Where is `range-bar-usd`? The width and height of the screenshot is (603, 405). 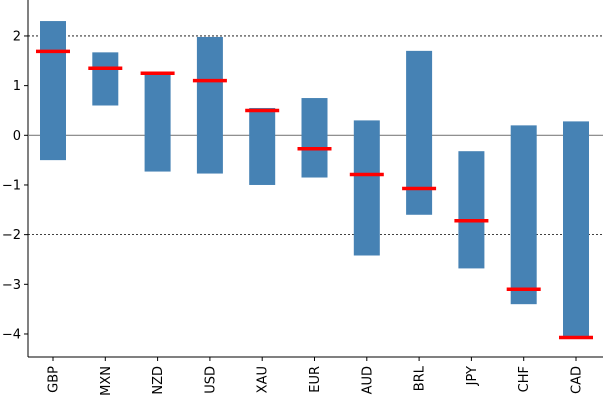
range-bar-usd is located at coordinates (209, 105).